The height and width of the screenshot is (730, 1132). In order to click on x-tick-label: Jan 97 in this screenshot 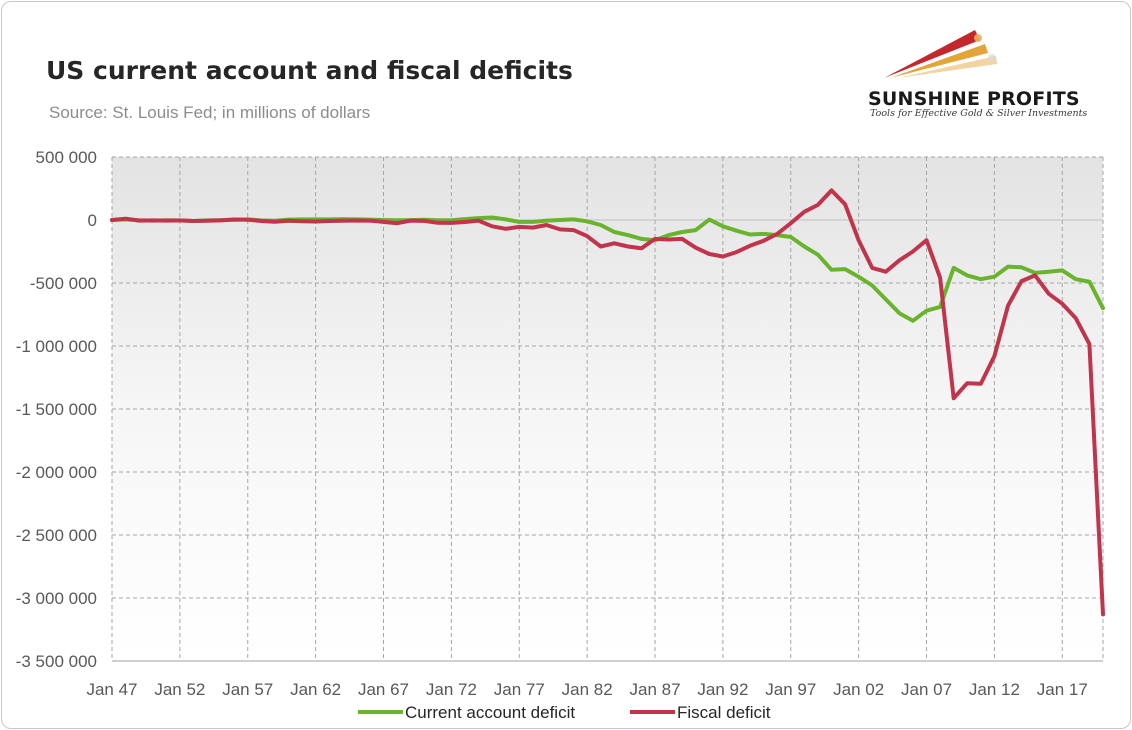, I will do `click(790, 689)`.